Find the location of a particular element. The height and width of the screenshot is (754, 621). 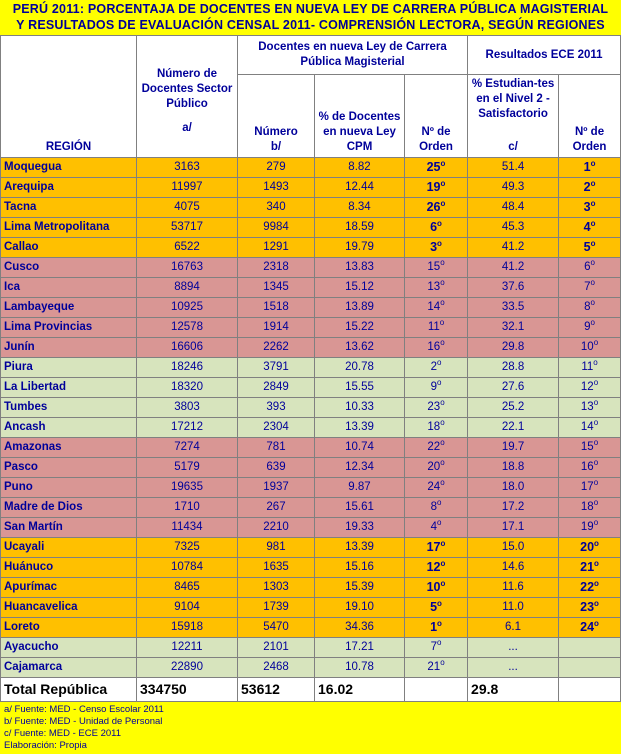

orden-1-cell: 25o is located at coordinates (436, 167).